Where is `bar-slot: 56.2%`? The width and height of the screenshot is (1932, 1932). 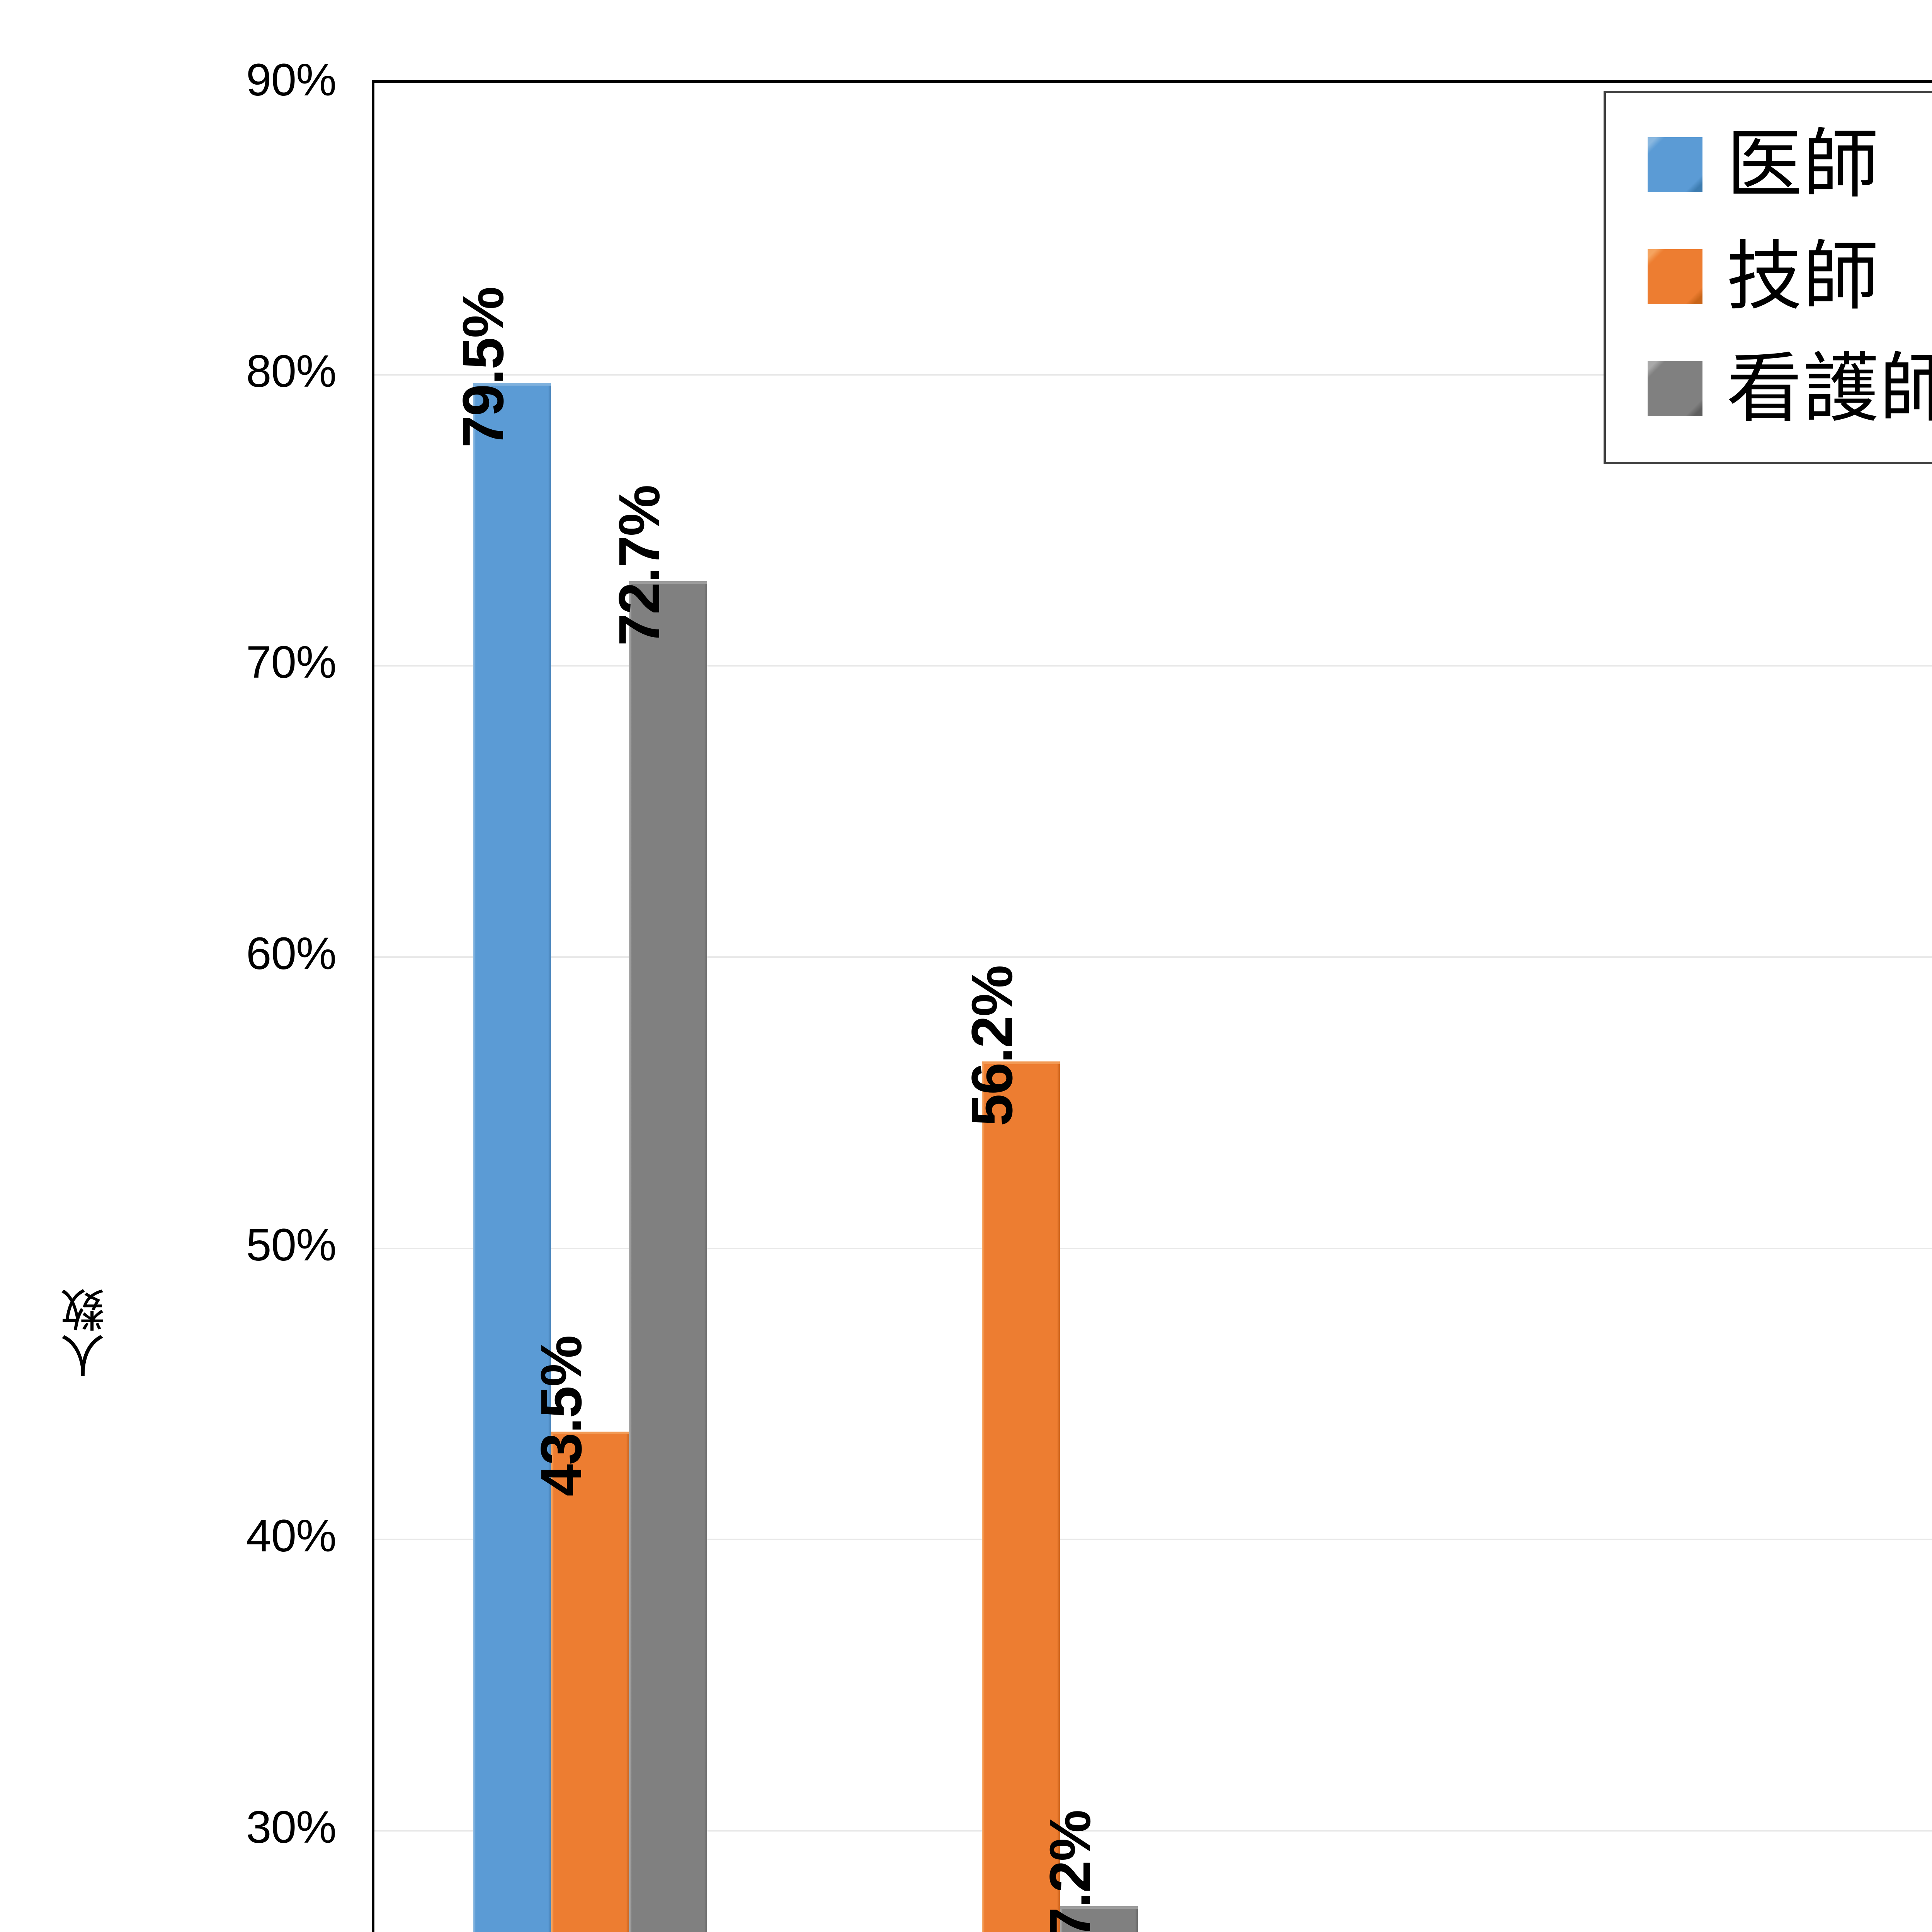 bar-slot: 56.2% is located at coordinates (1010, 1007).